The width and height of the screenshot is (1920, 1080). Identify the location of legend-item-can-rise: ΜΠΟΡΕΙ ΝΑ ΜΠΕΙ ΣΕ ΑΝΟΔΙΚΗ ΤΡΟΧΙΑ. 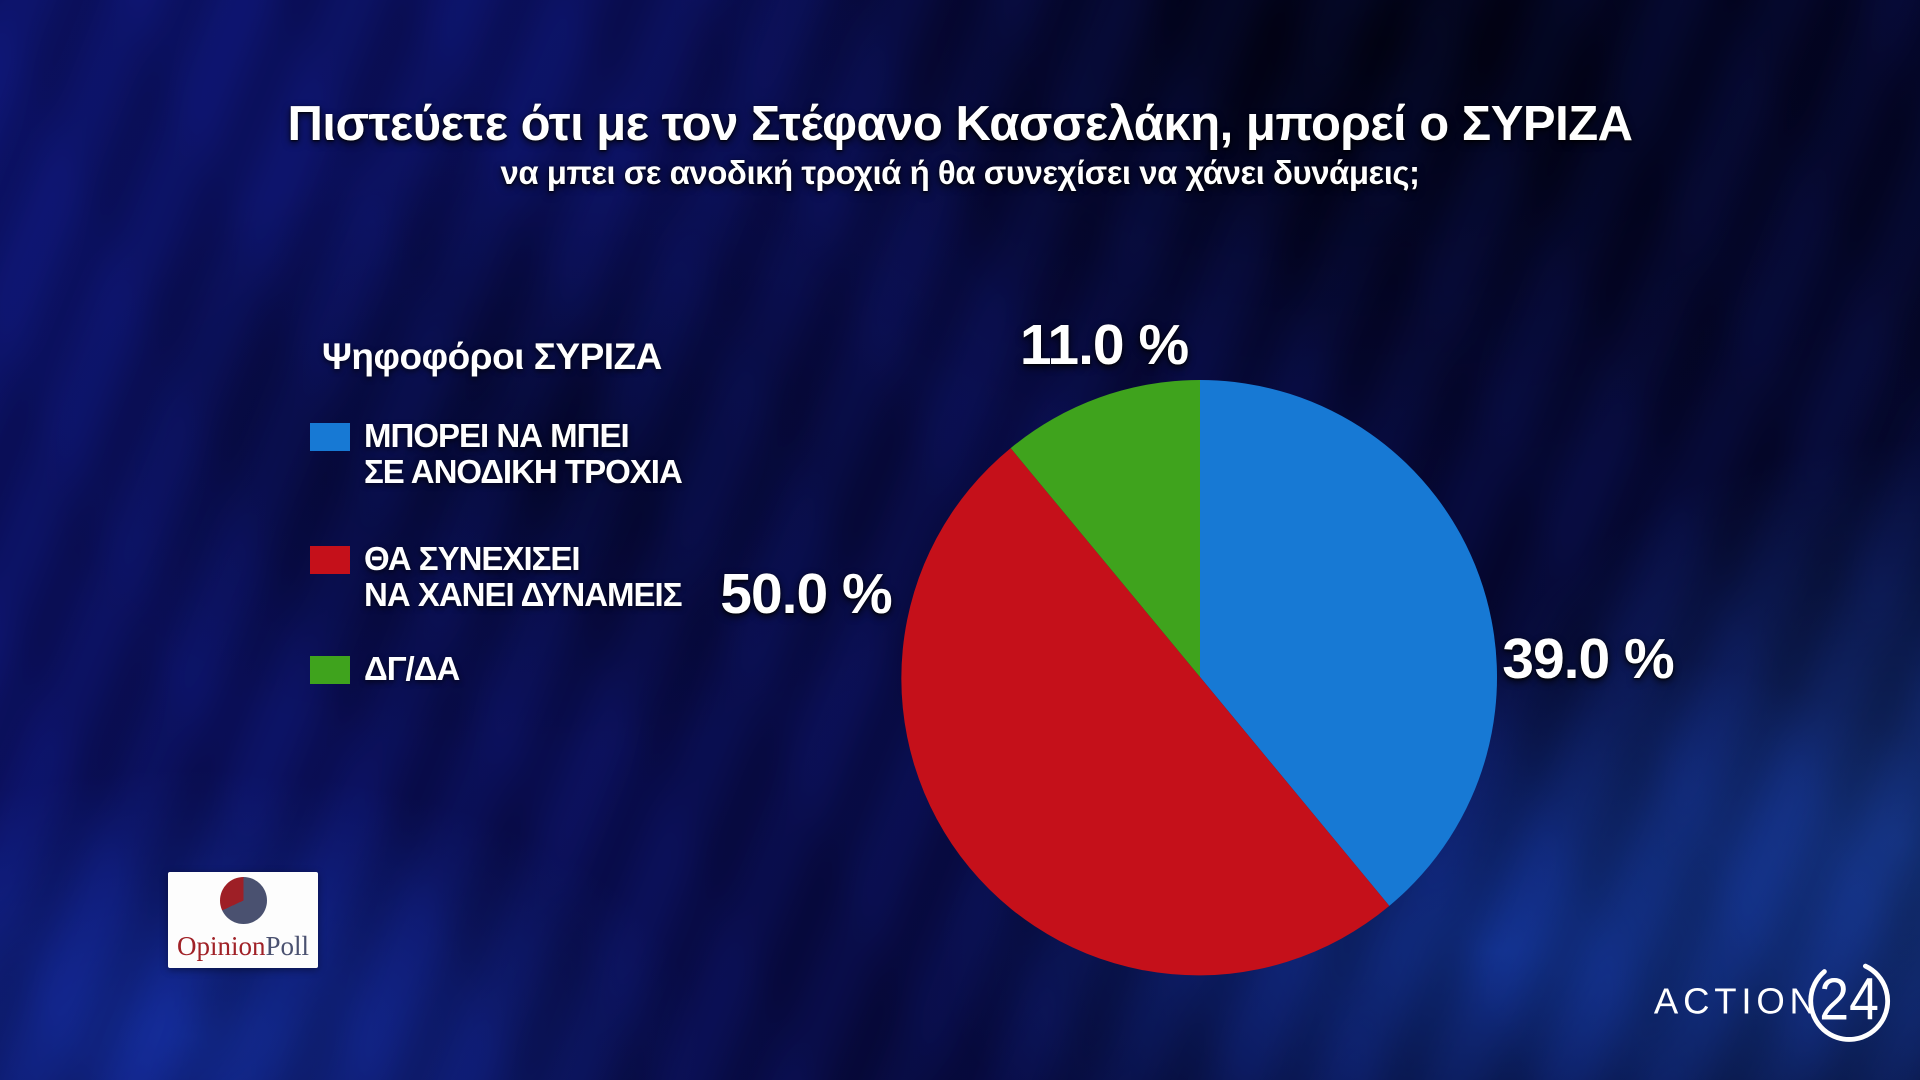
(496, 453).